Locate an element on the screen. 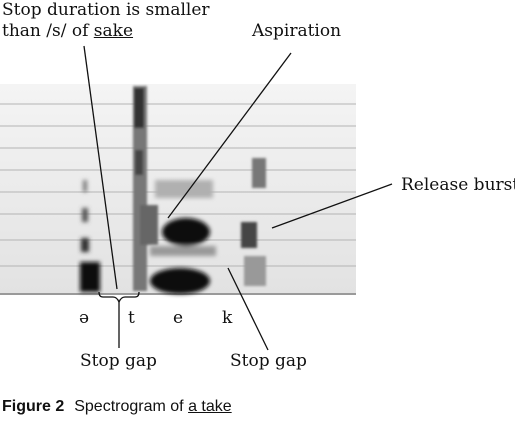 This screenshot has height=421, width=515. aspiration-label: Aspiration is located at coordinates (297, 31).